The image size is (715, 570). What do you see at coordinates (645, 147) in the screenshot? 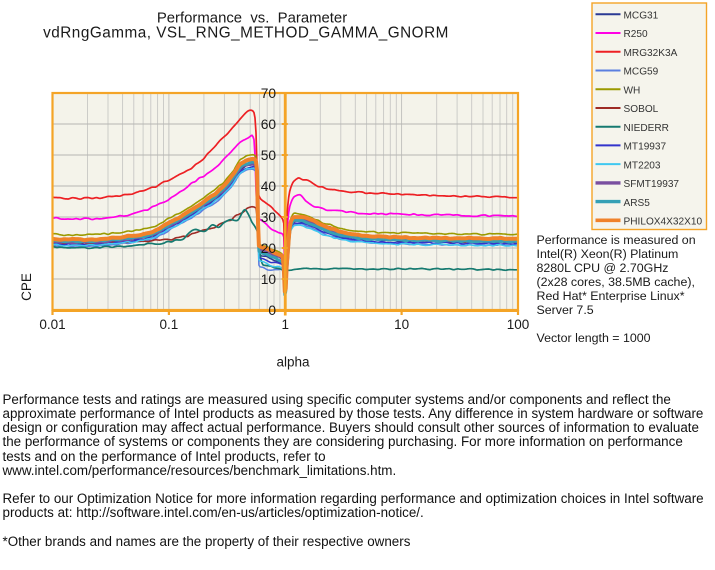
I see `svg-text: MT19937` at bounding box center [645, 147].